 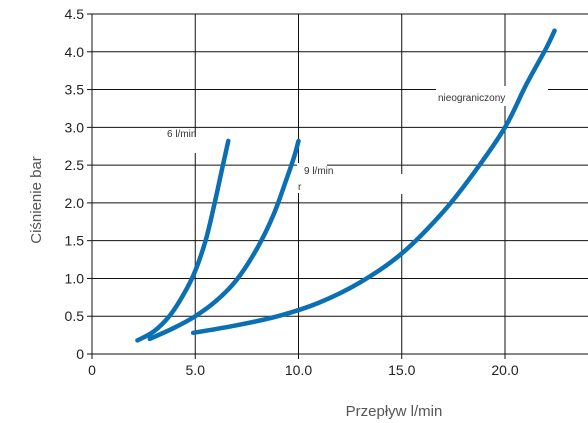 I want to click on y-tick-labels: 0 0.5 1.0 1.5 2.0 2.5 3.0 3.5 4.0 4.5, so click(x=75, y=184).